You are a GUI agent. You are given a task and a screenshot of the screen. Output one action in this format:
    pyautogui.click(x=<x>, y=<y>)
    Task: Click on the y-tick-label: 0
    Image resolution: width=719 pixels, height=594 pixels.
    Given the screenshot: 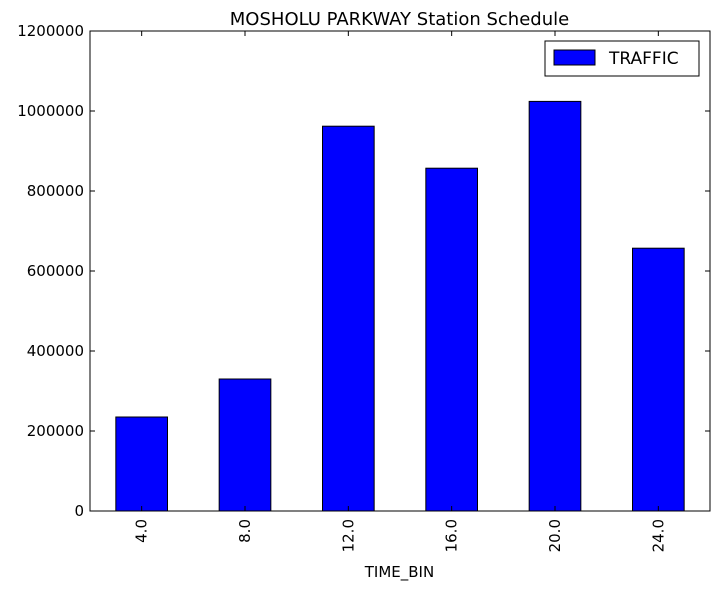 What is the action you would take?
    pyautogui.click(x=79, y=511)
    